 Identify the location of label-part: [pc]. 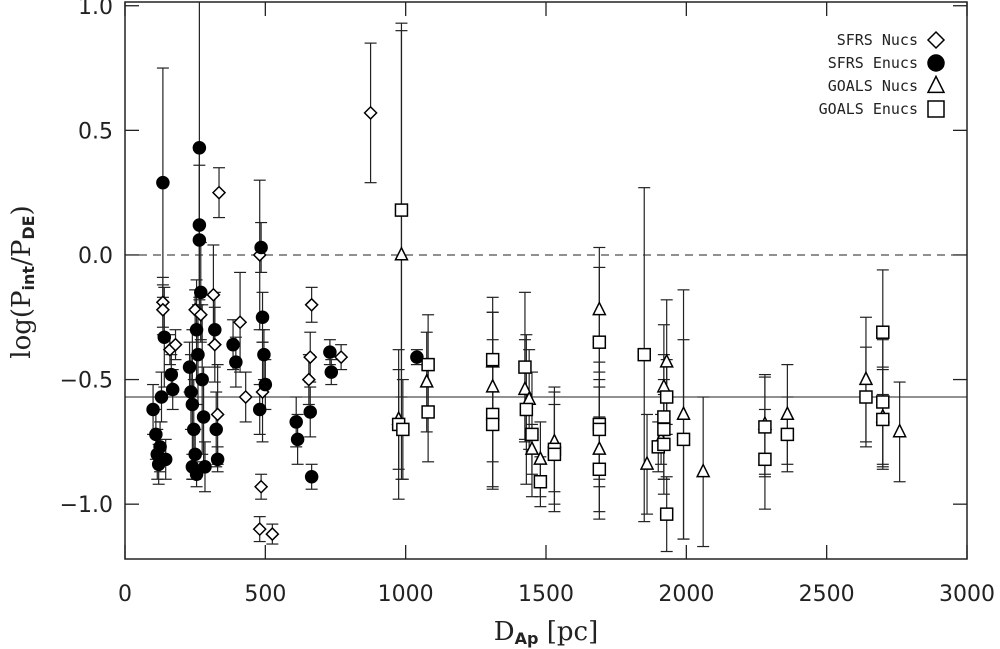
(568, 632).